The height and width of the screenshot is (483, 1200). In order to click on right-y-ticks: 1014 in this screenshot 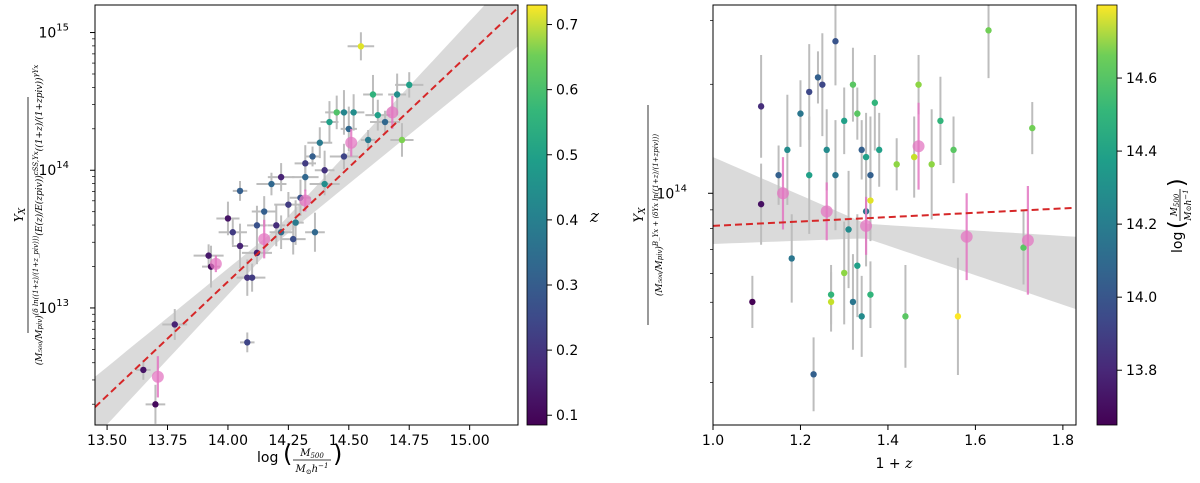, I will do `click(684, 201)`.